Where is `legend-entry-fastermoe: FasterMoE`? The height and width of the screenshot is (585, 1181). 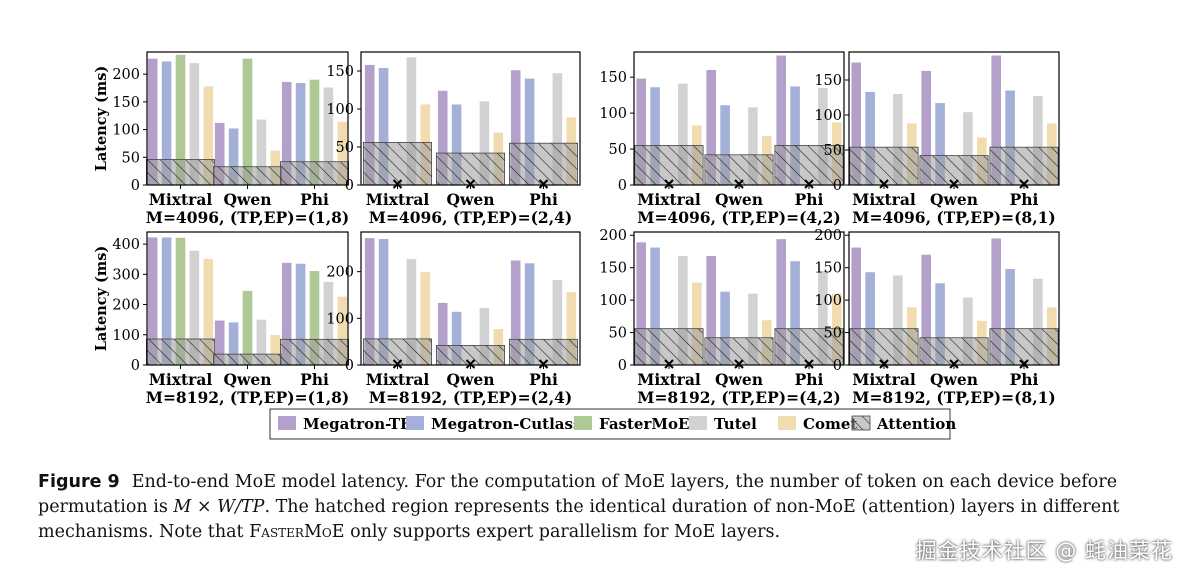
legend-entry-fastermoe: FasterMoE is located at coordinates (631, 424).